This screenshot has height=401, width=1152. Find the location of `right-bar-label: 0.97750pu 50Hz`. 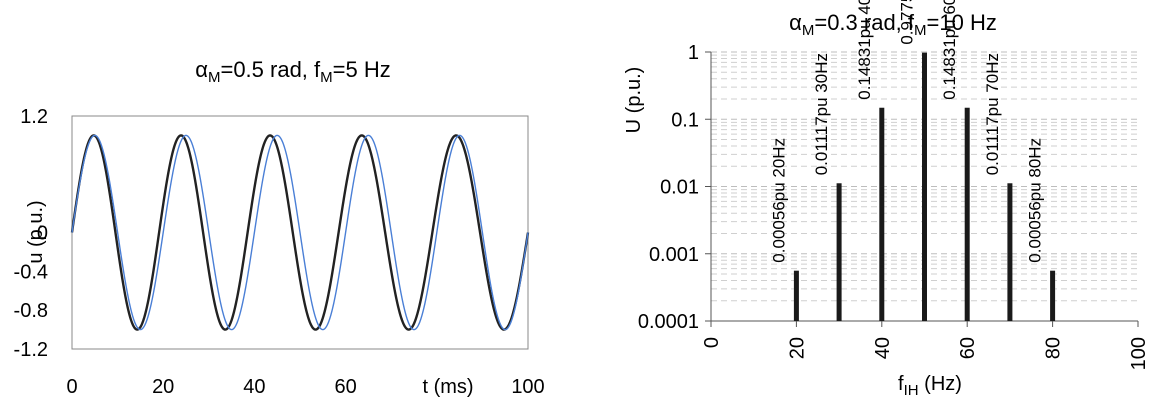

right-bar-label: 0.97750pu 50Hz is located at coordinates (907, 22).